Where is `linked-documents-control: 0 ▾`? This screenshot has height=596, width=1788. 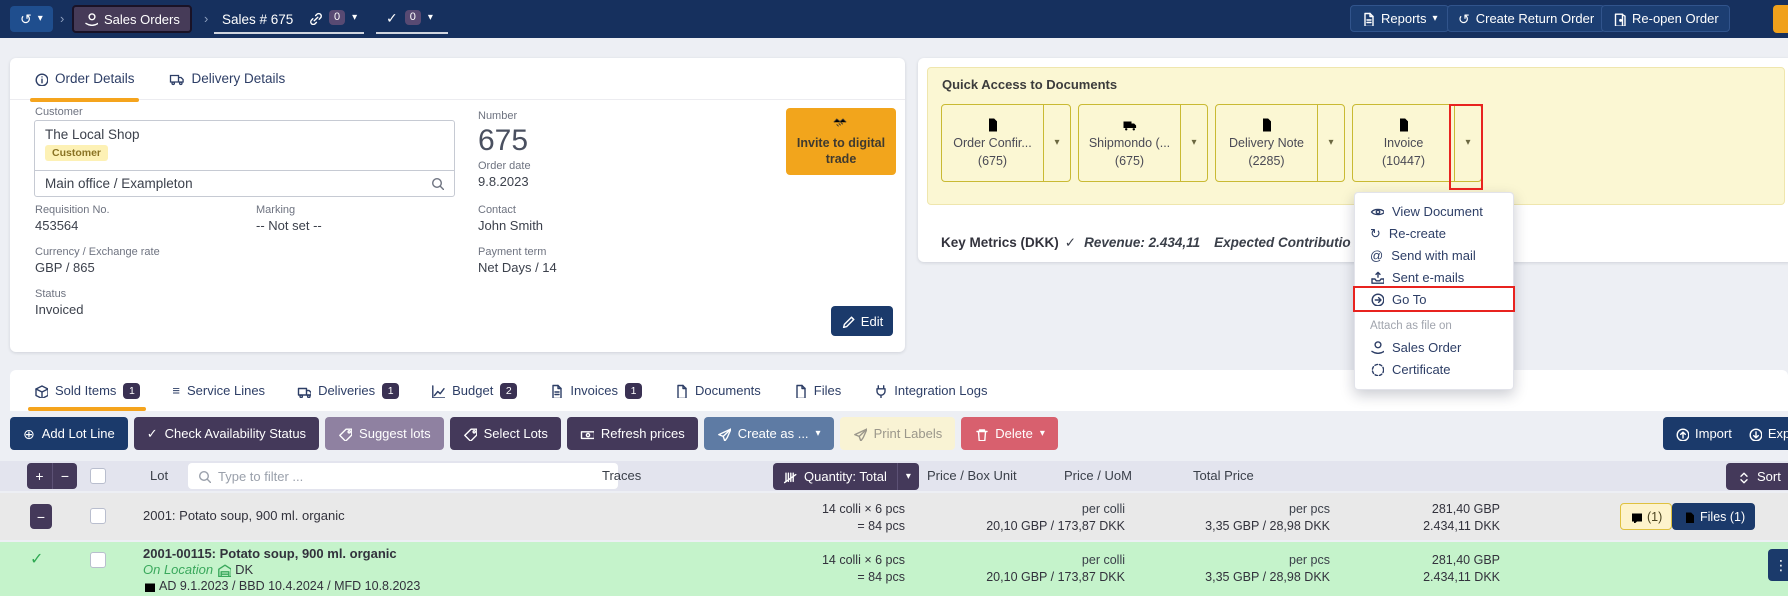 linked-documents-control: 0 ▾ is located at coordinates (332, 17).